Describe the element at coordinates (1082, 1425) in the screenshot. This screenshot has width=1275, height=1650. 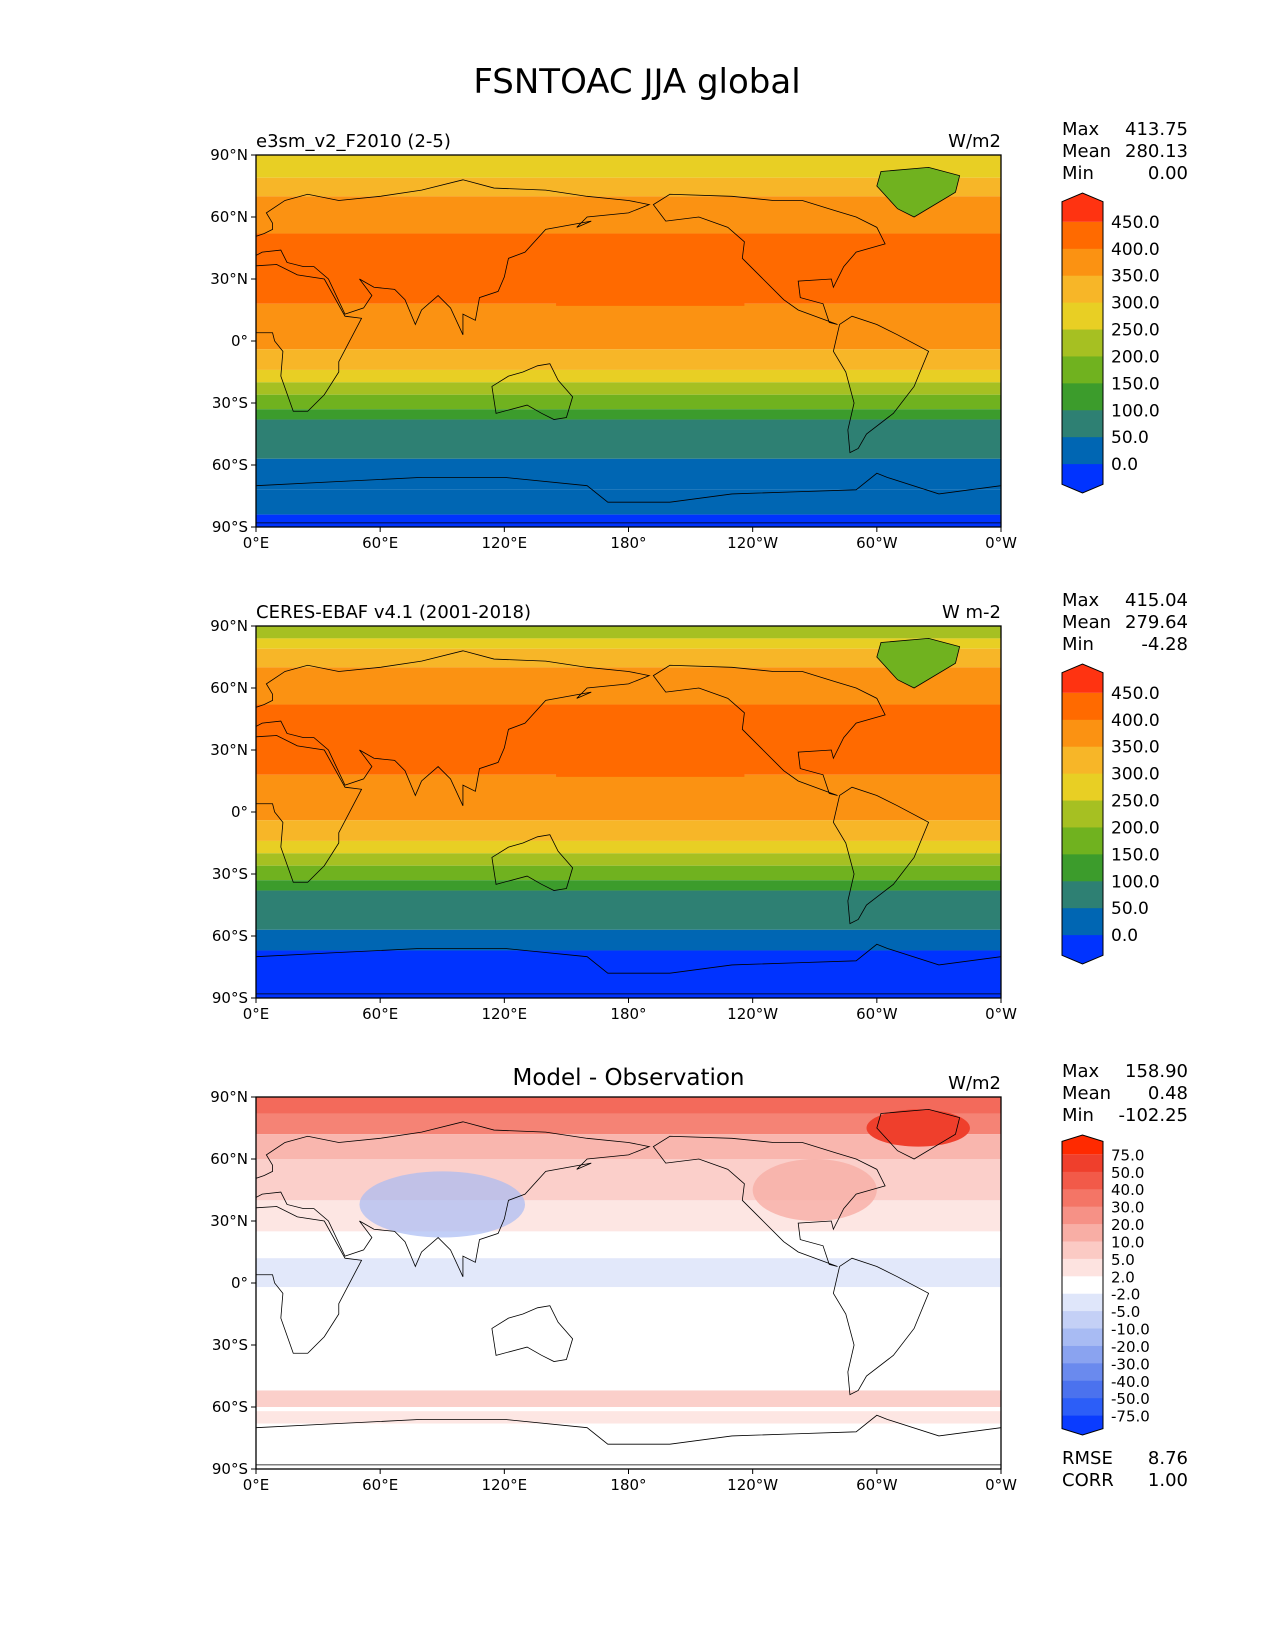
I see `colorbar-extend-bottom` at that location.